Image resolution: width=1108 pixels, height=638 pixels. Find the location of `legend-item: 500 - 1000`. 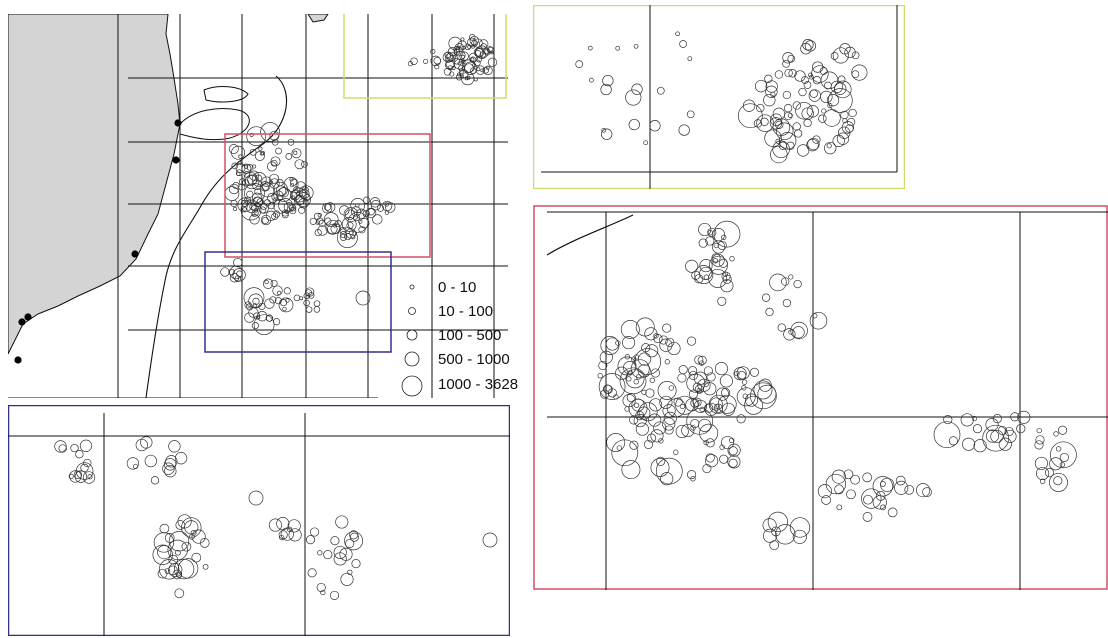

legend-item: 500 - 1000 is located at coordinates (455, 359).